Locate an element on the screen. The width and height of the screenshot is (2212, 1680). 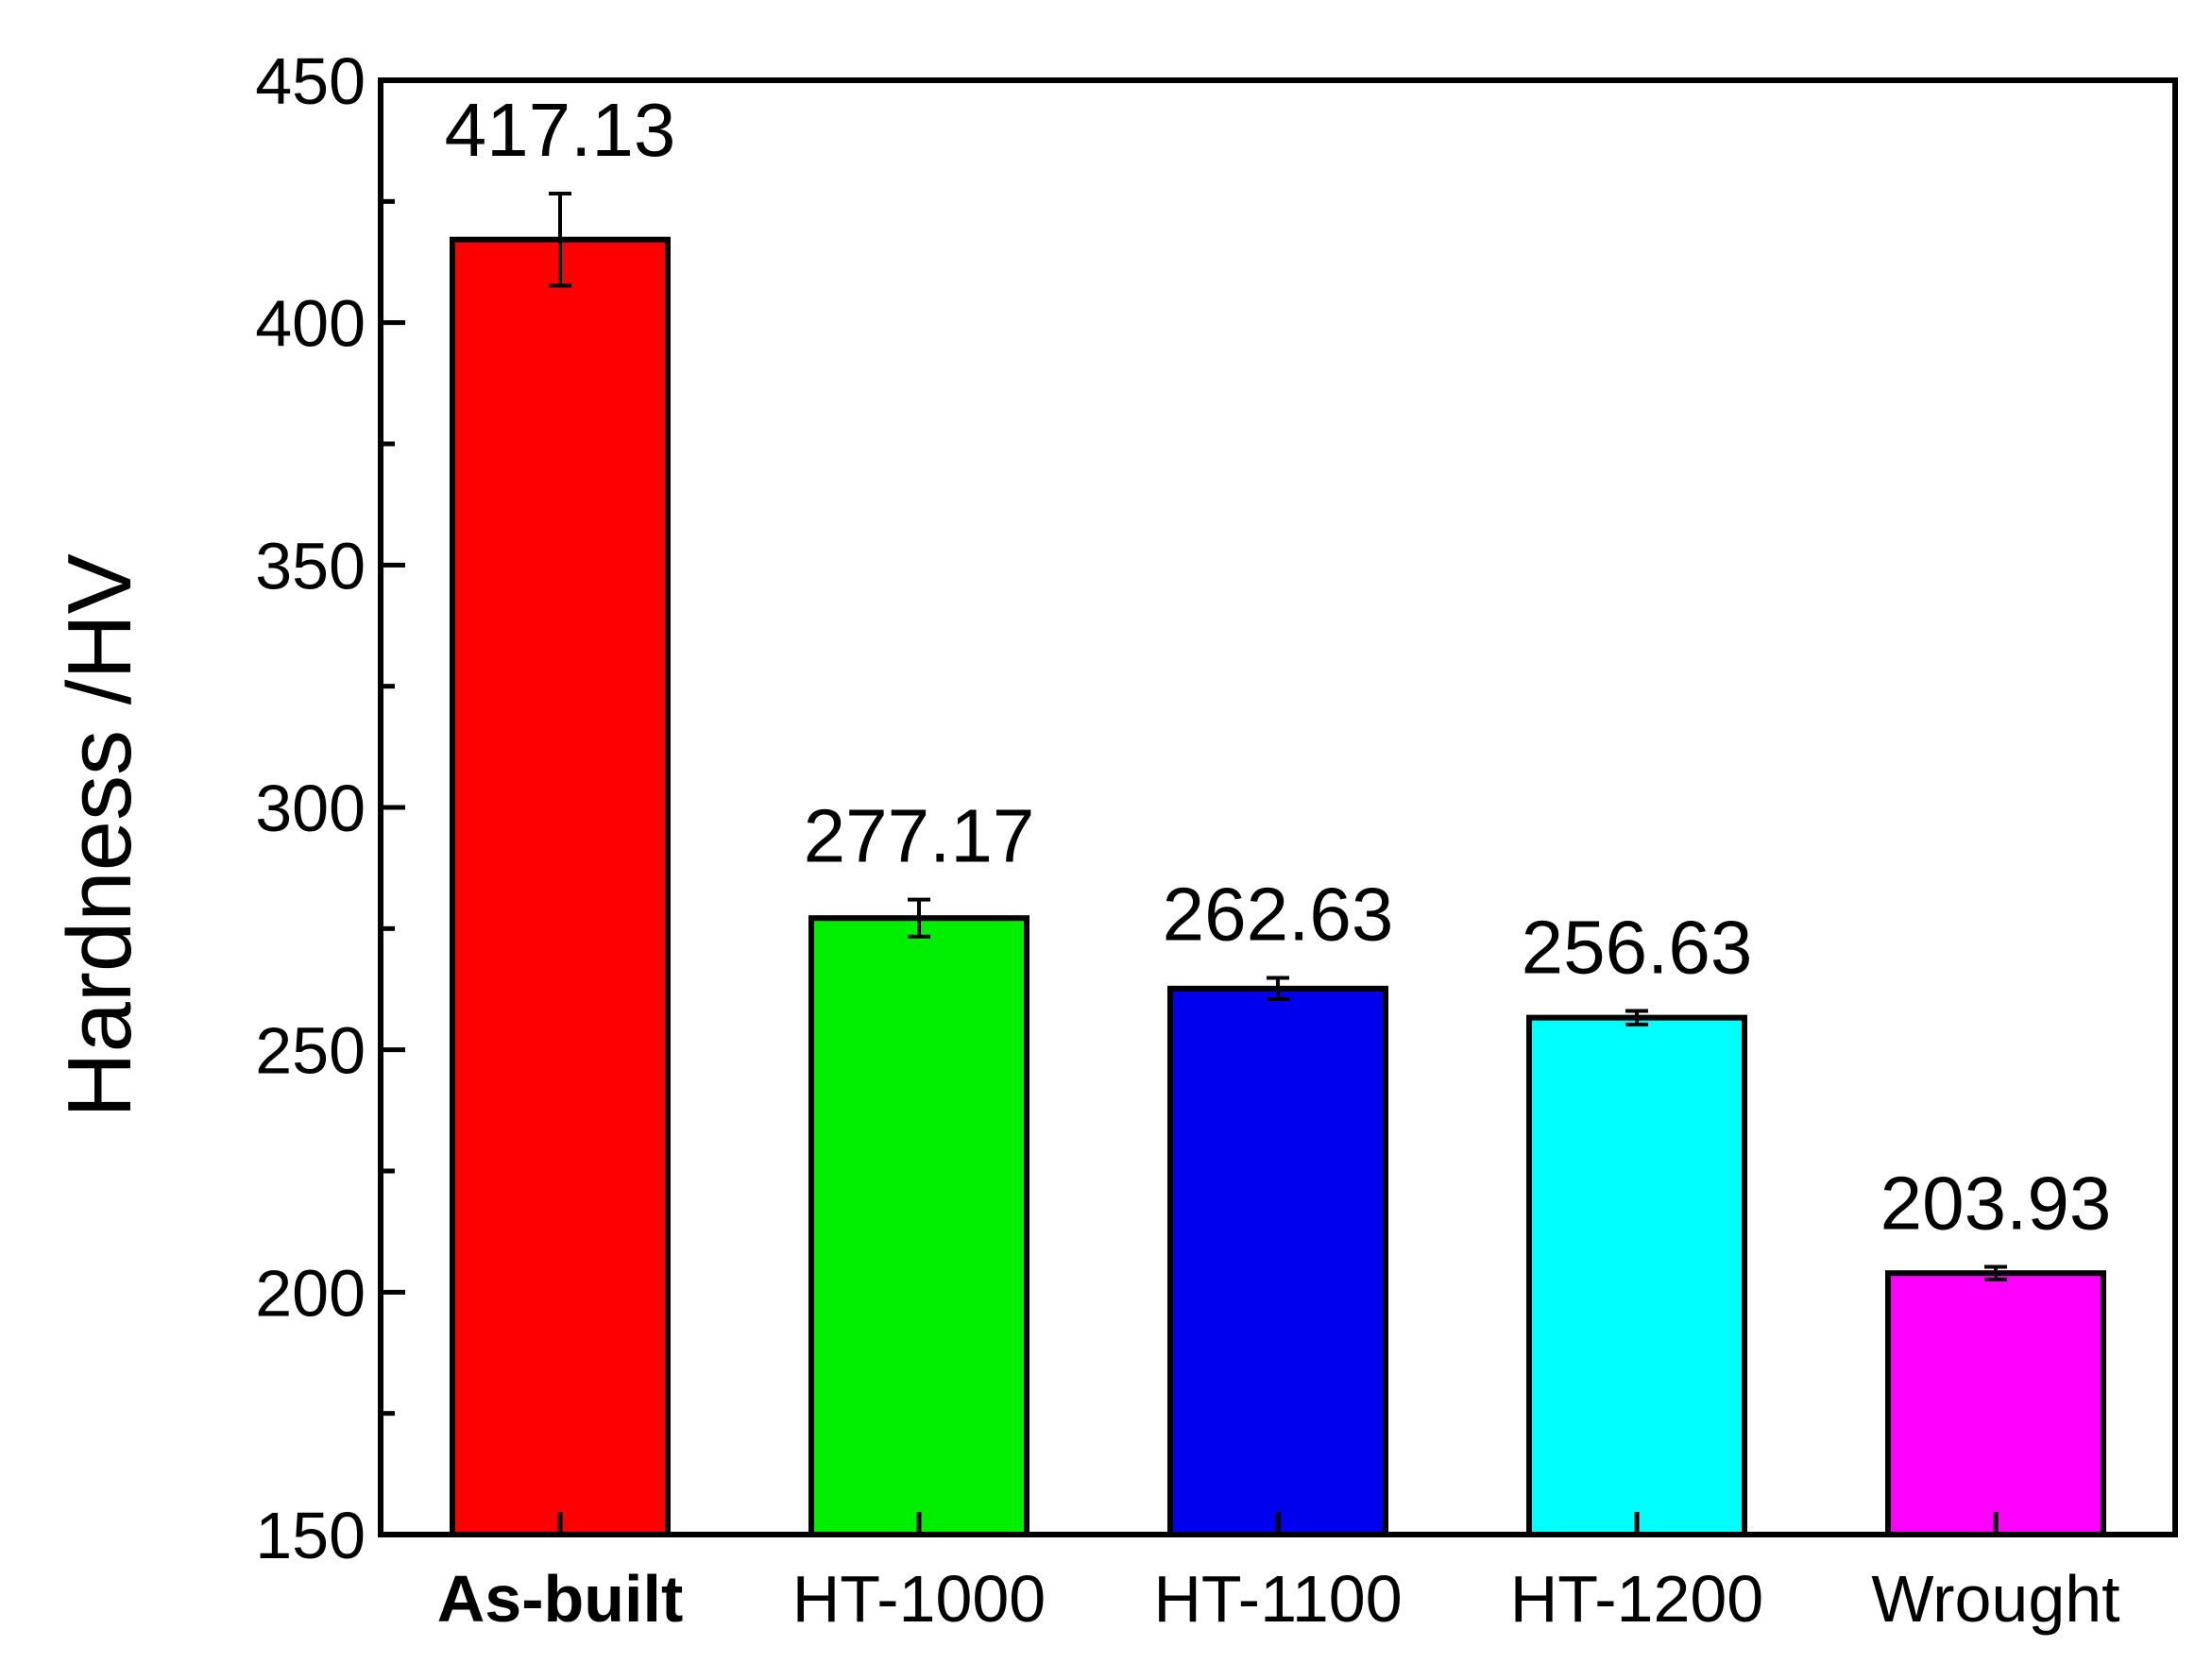
bar-wrought is located at coordinates (1995, 1403).